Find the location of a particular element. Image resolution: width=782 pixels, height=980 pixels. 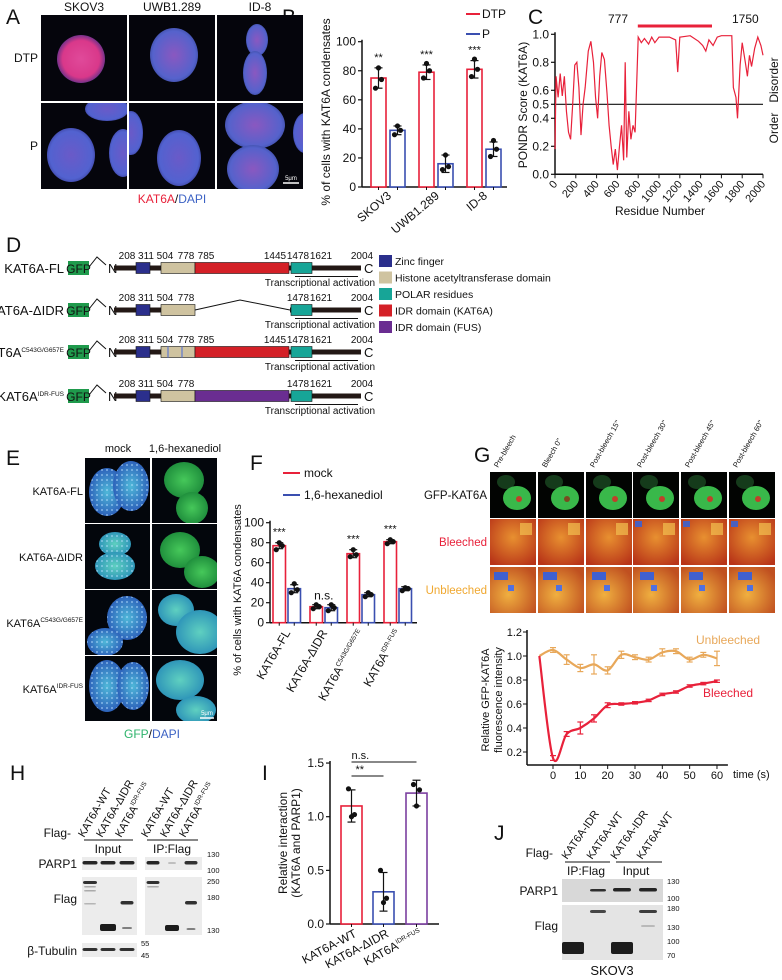

gfp-tag is located at coordinates (78, 352).